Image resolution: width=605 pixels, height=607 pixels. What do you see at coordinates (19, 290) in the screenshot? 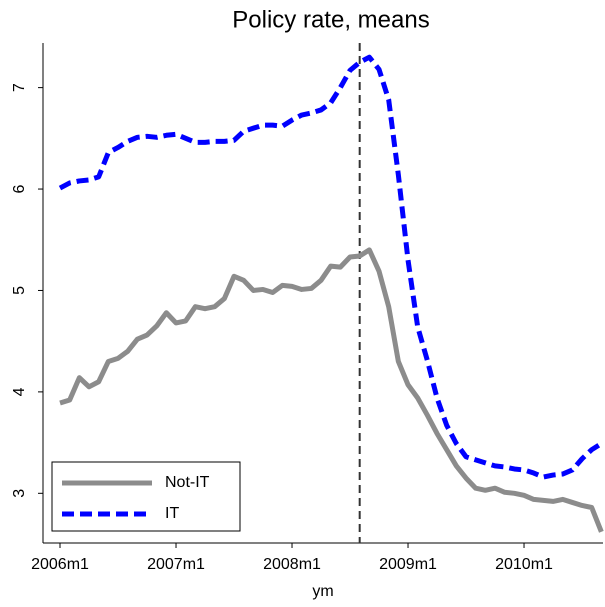
I see `y-tick-label: 5` at bounding box center [19, 290].